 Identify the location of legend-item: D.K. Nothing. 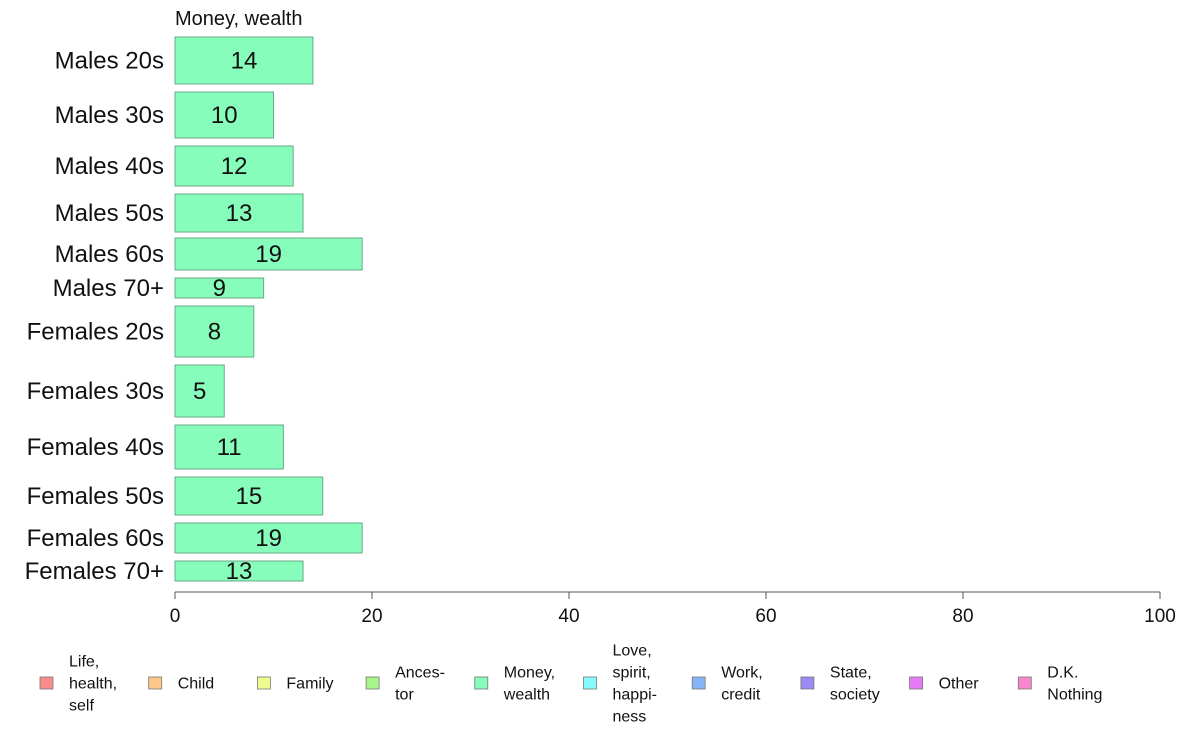
(1059, 684).